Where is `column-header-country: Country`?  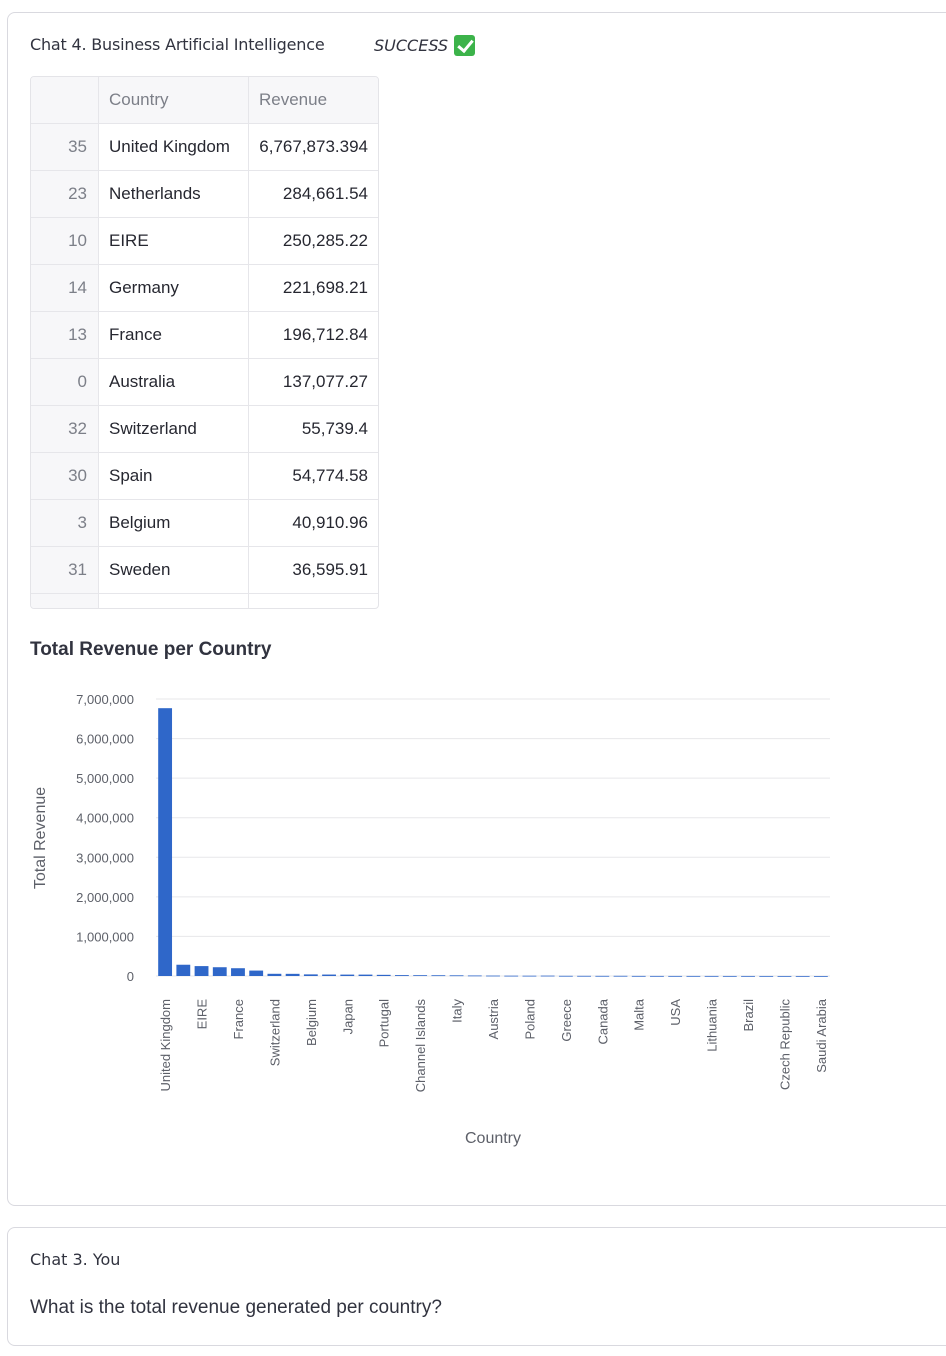
column-header-country: Country is located at coordinates (174, 100).